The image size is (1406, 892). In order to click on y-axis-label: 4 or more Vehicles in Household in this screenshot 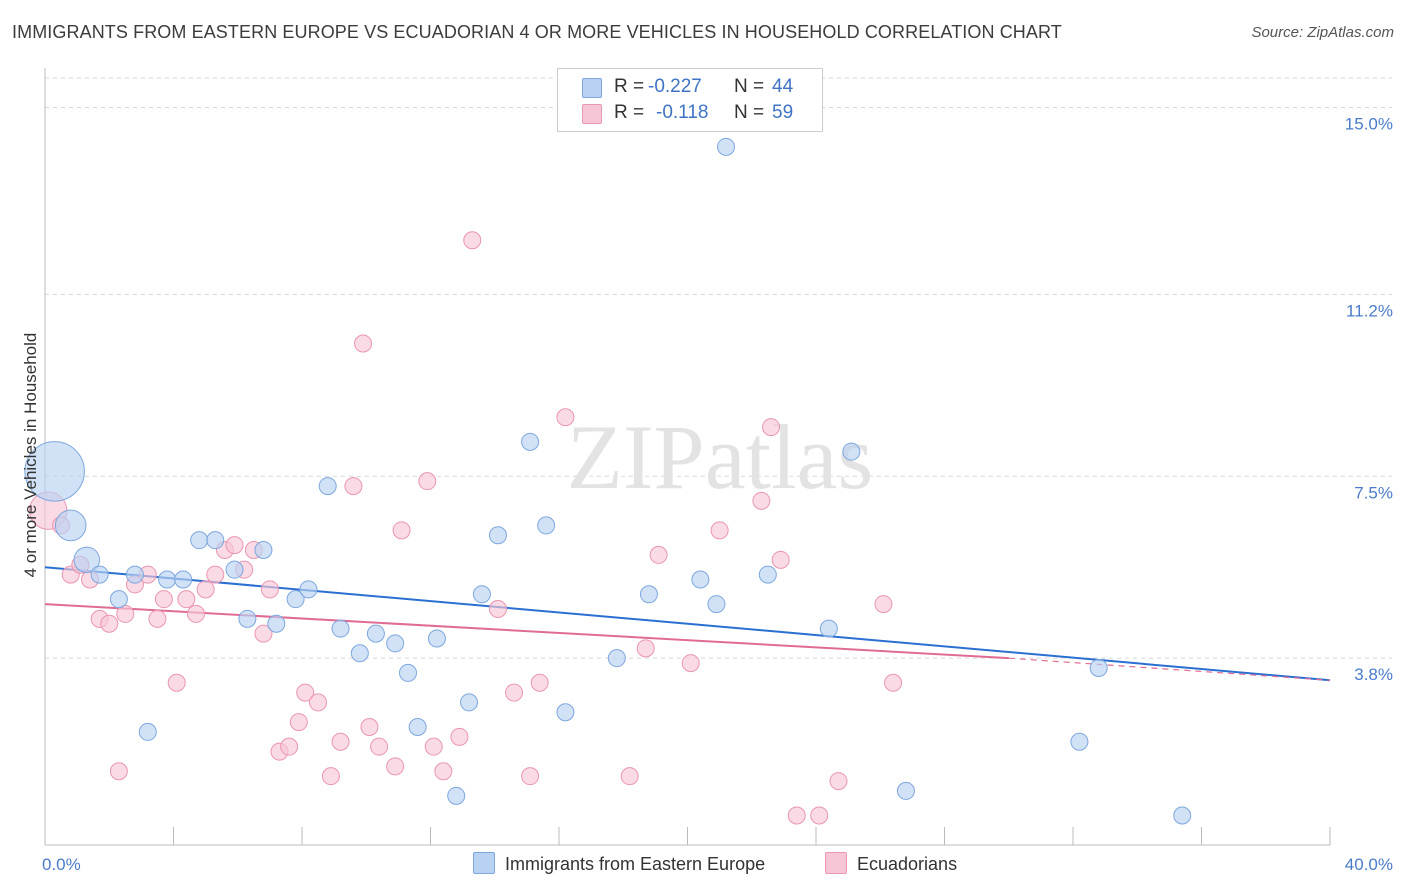, I will do `click(30, 455)`.